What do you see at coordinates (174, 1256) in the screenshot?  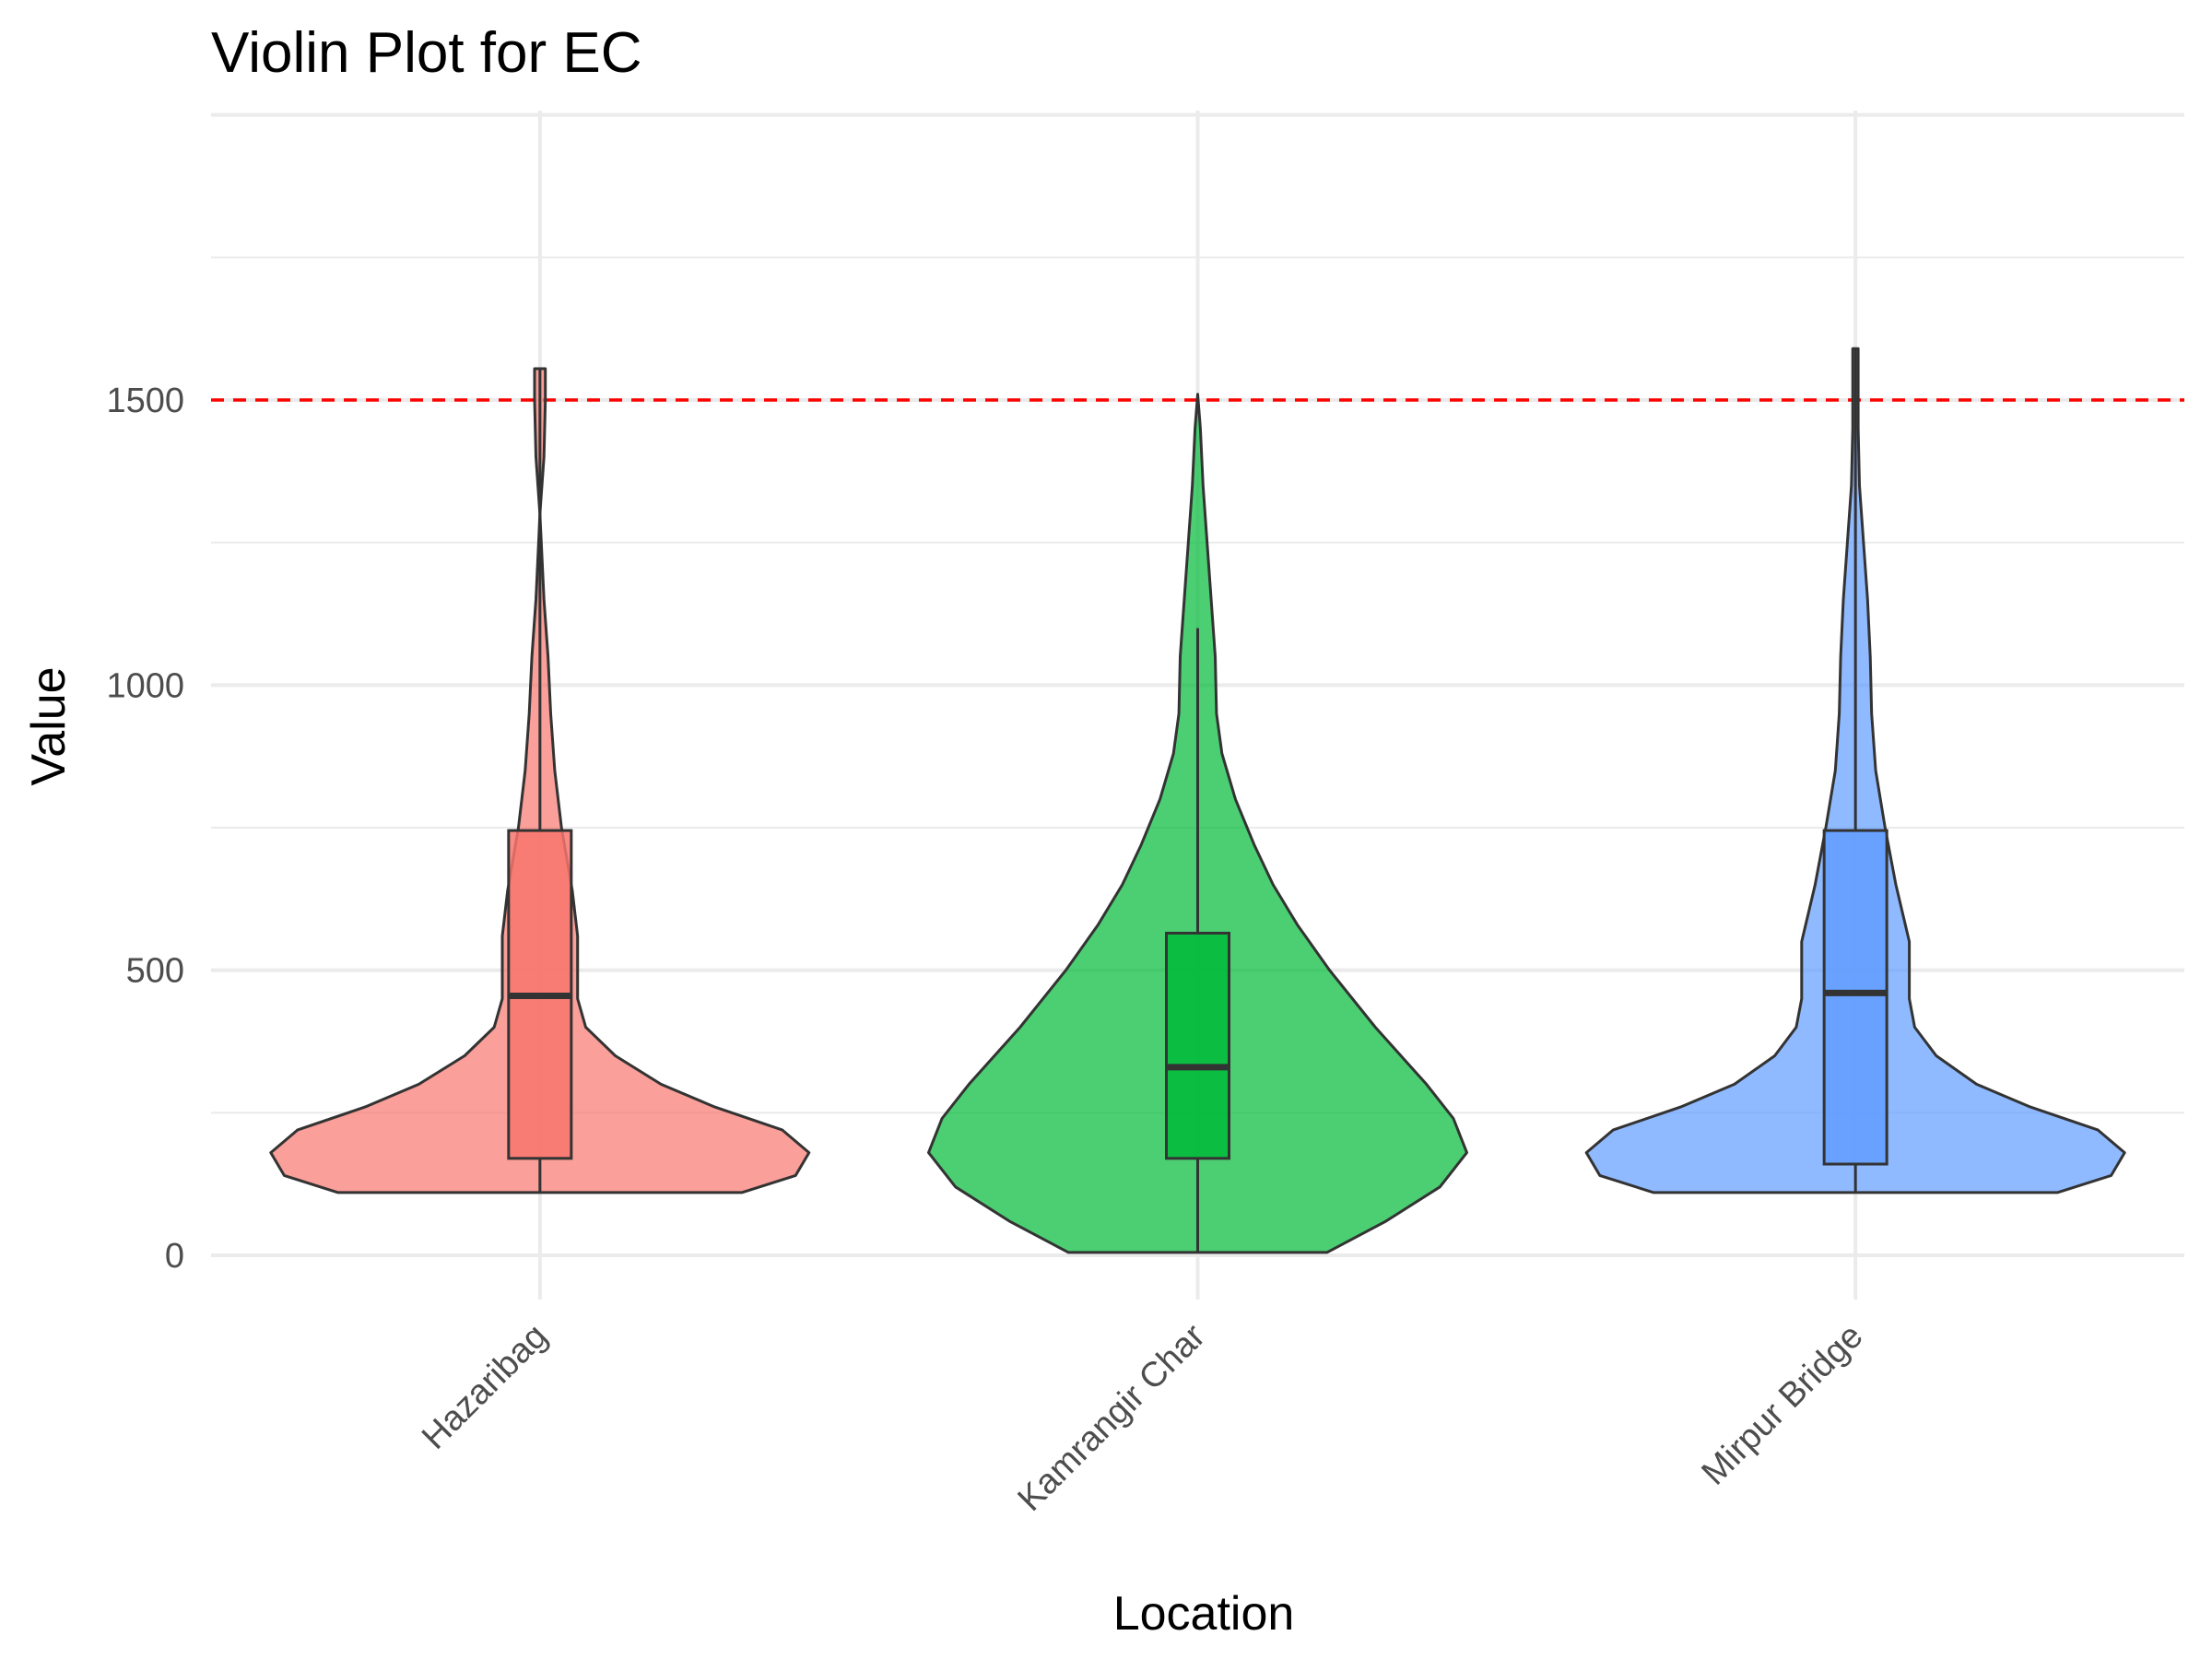 I see `y-tick-label: 0` at bounding box center [174, 1256].